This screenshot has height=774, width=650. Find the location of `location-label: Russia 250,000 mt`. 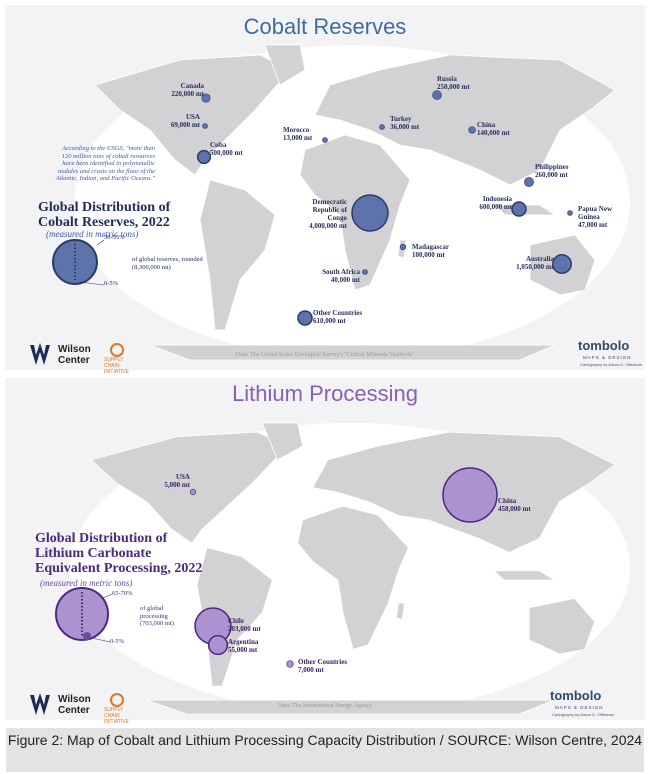

location-label: Russia 250,000 mt is located at coordinates (453, 83).